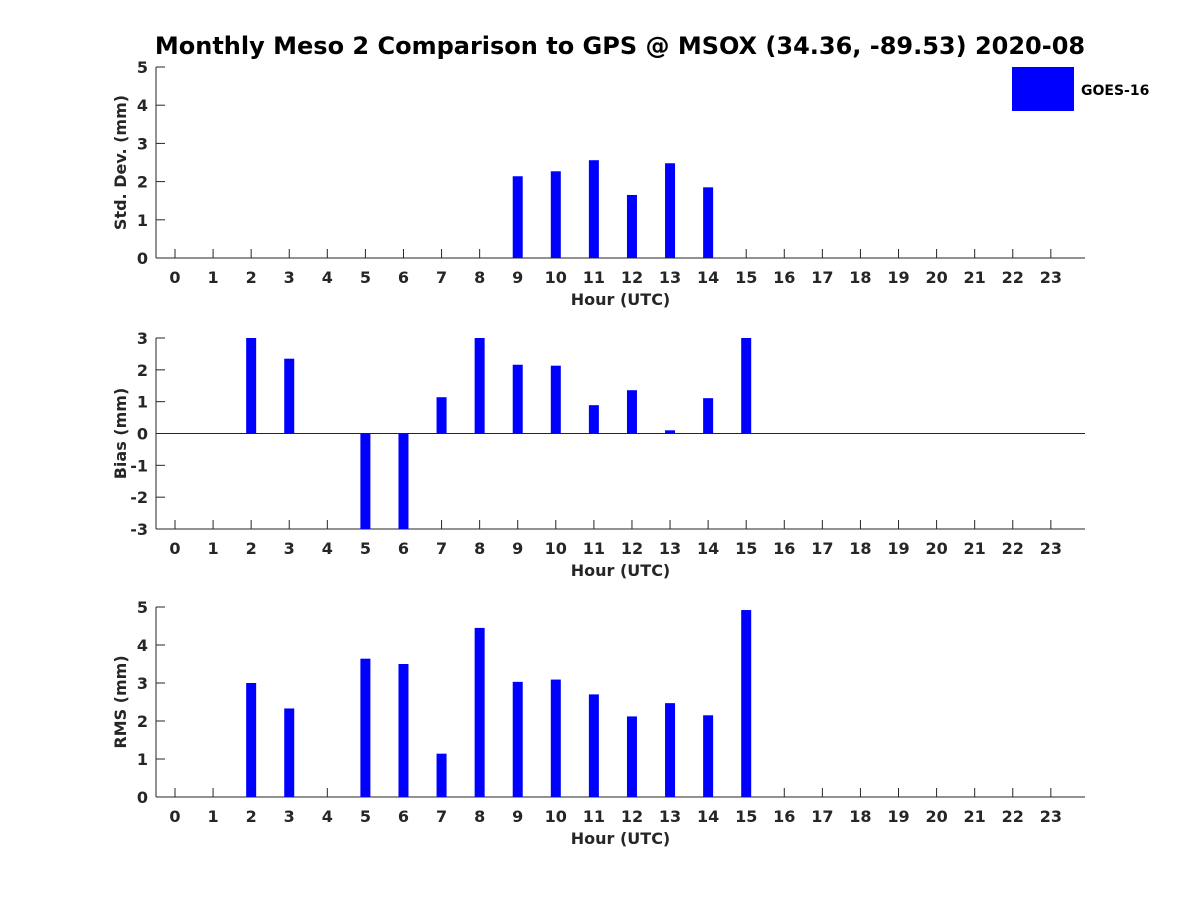 This screenshot has width=1200, height=900. What do you see at coordinates (120, 701) in the screenshot?
I see `y-axis-label: RMS (mm)` at bounding box center [120, 701].